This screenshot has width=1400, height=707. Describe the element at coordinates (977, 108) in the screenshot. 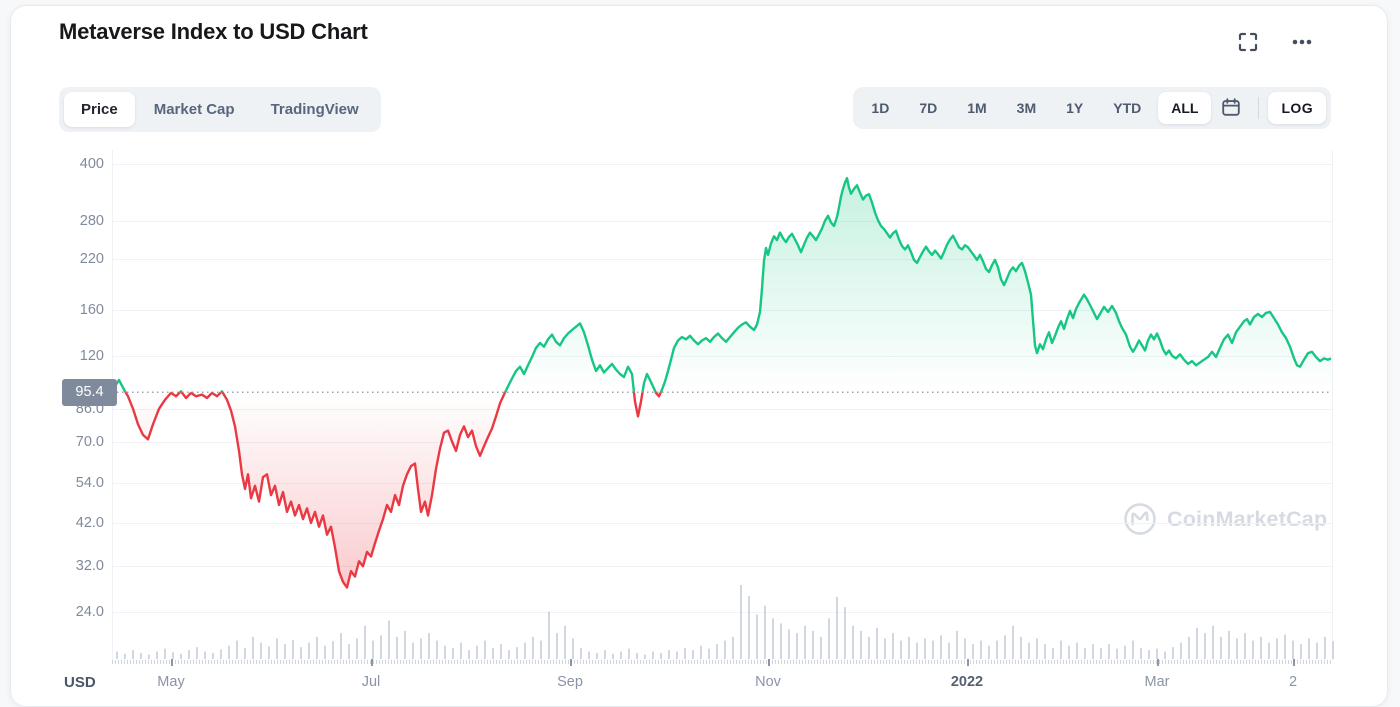

I see `range-1m: 1M` at that location.